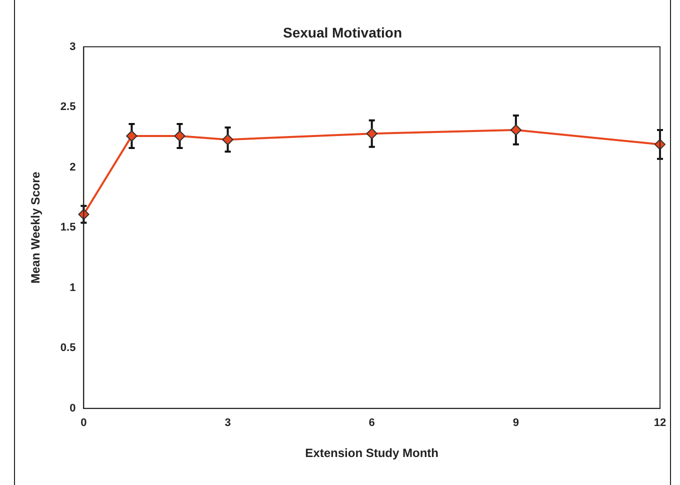 Image resolution: width=680 pixels, height=485 pixels. I want to click on y-tick-label: 0.5, so click(68, 348).